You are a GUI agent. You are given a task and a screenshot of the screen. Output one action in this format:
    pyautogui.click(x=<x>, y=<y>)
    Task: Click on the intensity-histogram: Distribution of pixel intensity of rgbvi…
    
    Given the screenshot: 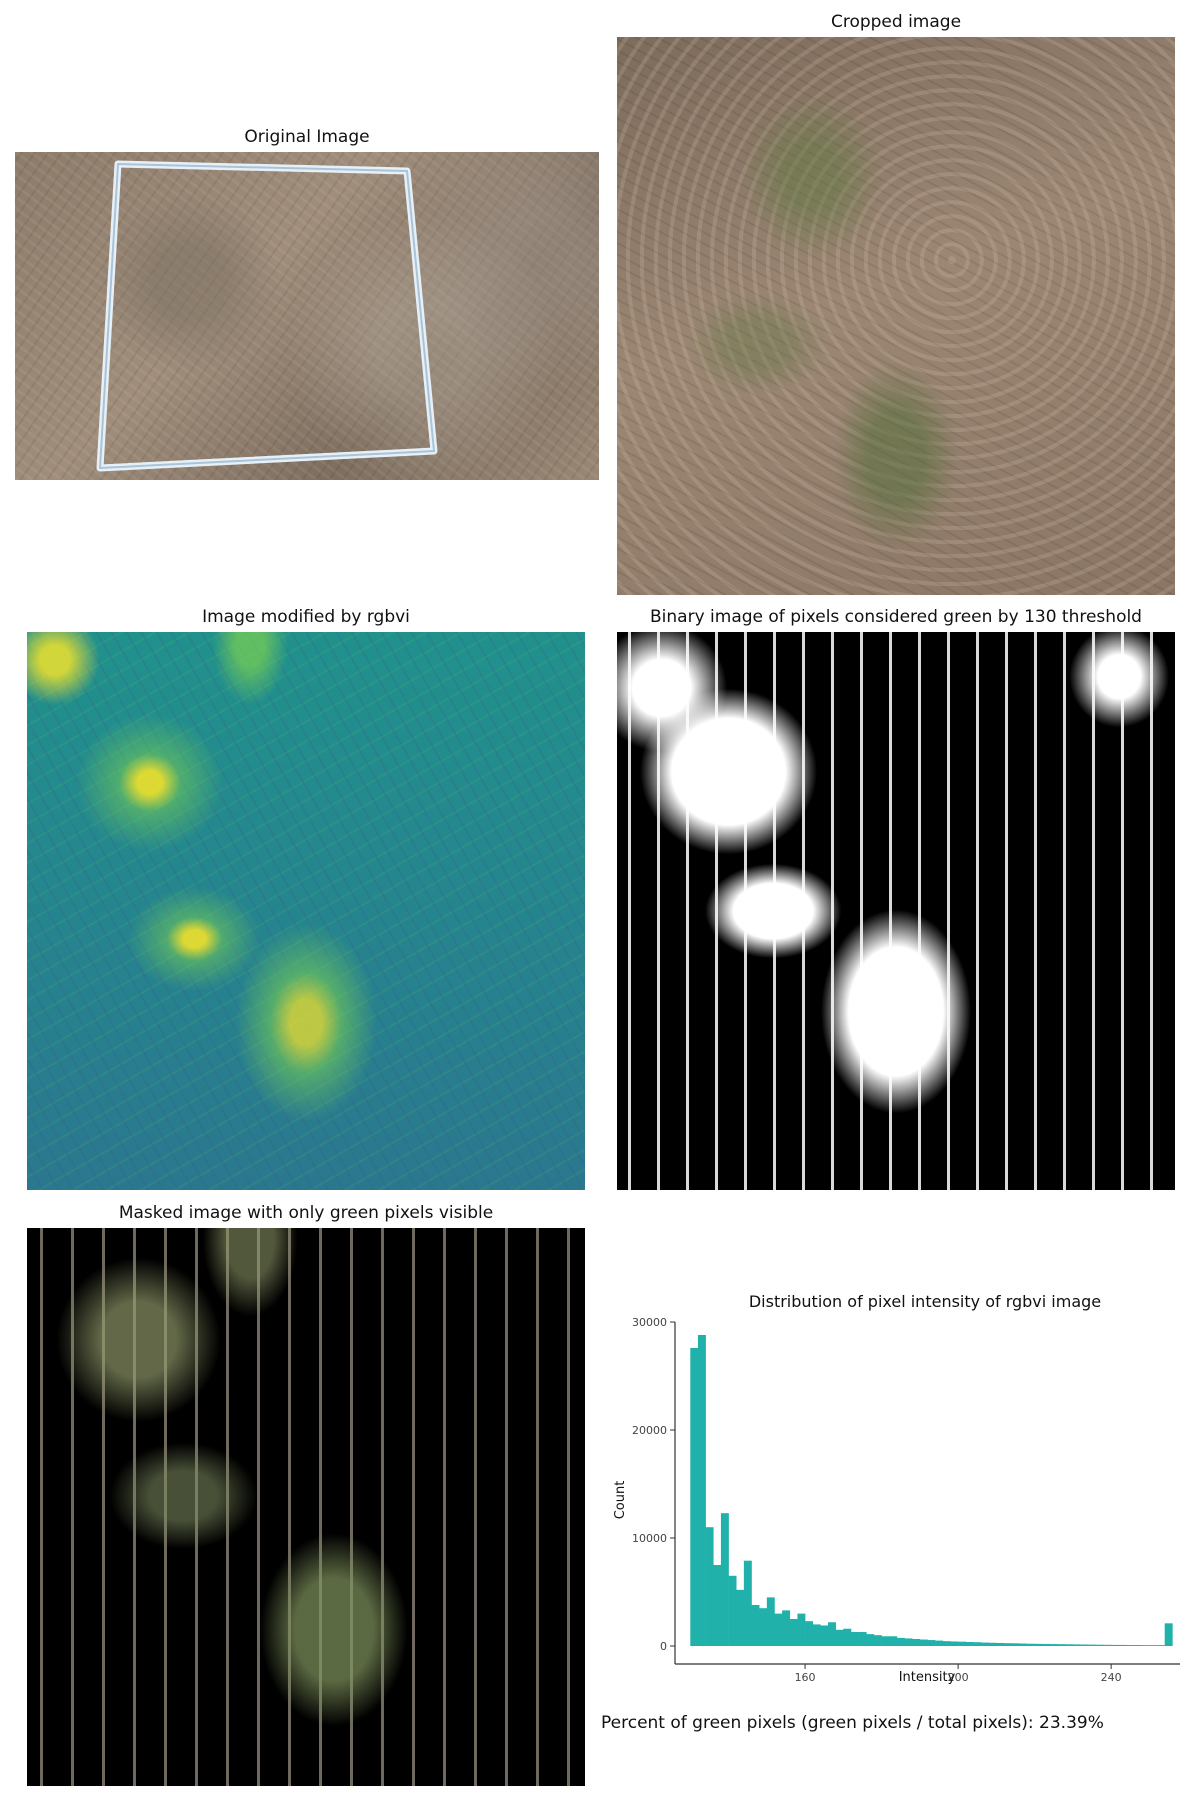 What is the action you would take?
    pyautogui.click(x=896, y=1488)
    